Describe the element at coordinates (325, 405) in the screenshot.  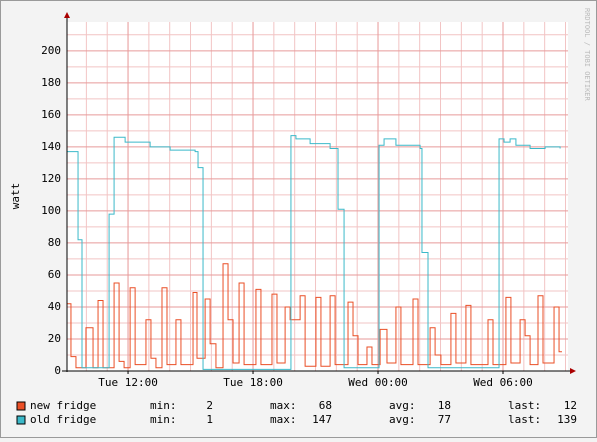
I see `stat-value: 68` at that location.